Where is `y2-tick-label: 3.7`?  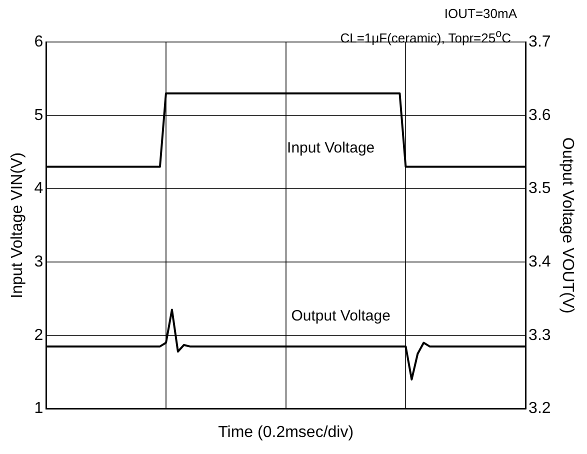 y2-tick-label: 3.7 is located at coordinates (539, 41).